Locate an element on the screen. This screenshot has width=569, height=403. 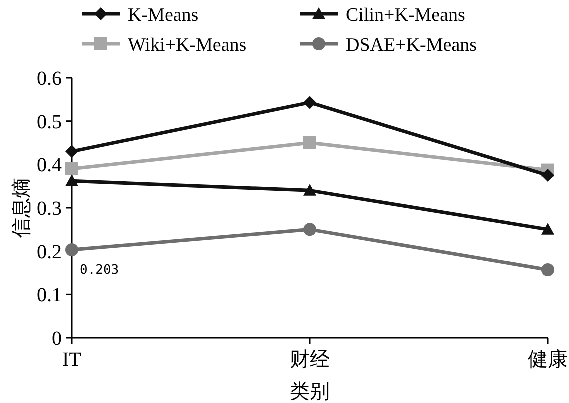
y-tick-label: 0.2 is located at coordinates (49, 252).